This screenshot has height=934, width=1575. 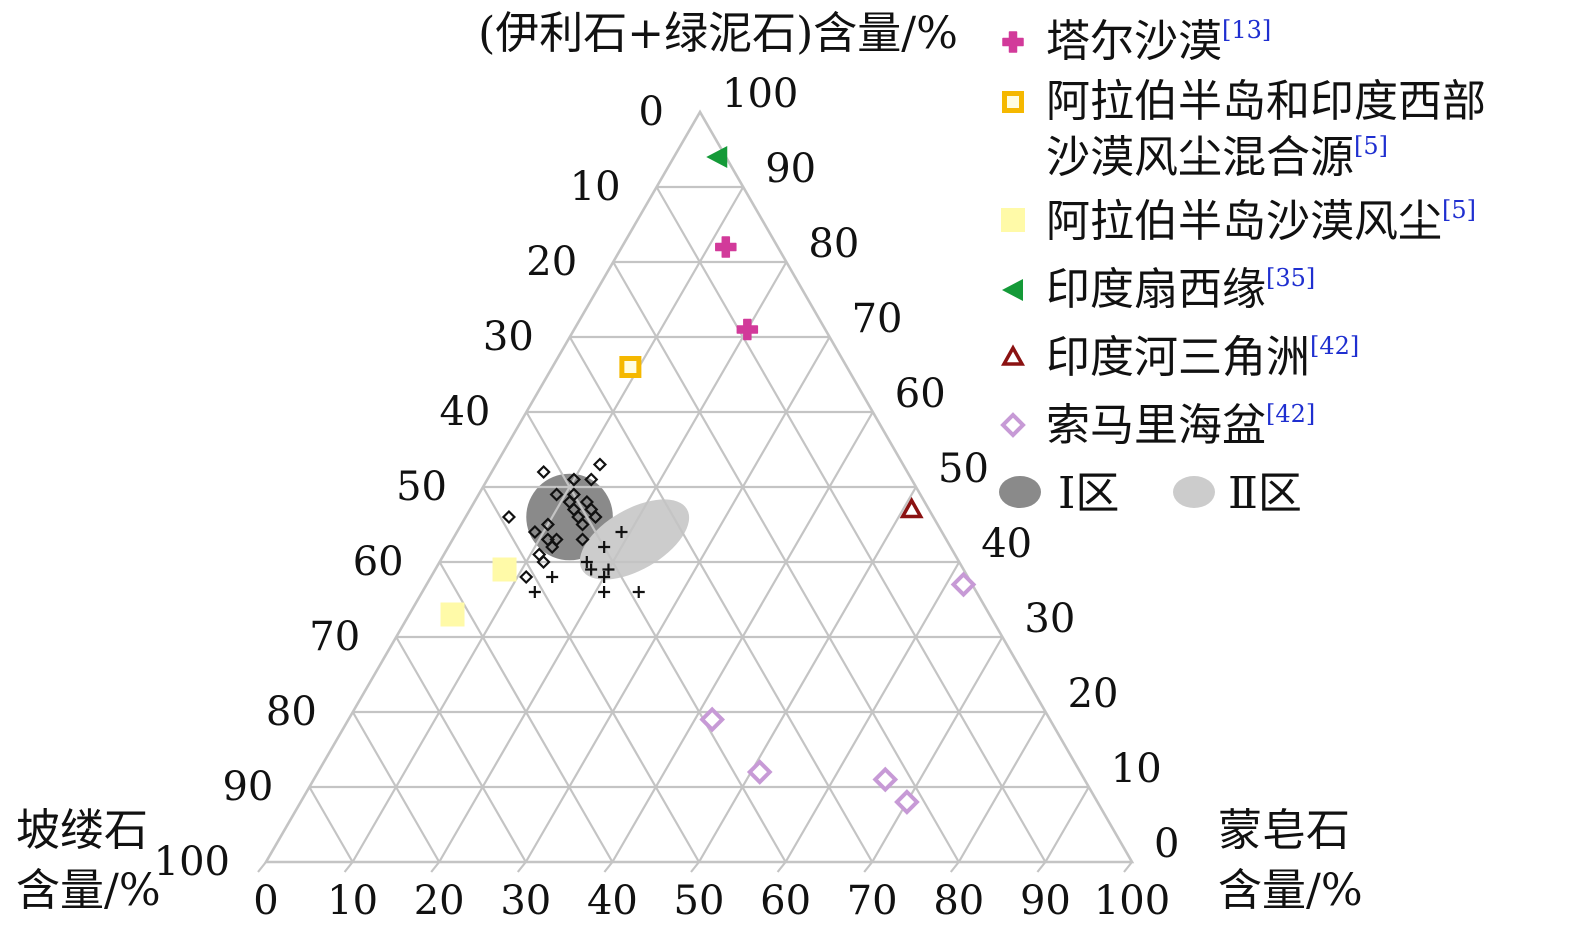 What do you see at coordinates (1284, 830) in the screenshot?
I see `right-axis-title-line1: 蒙皂石` at bounding box center [1284, 830].